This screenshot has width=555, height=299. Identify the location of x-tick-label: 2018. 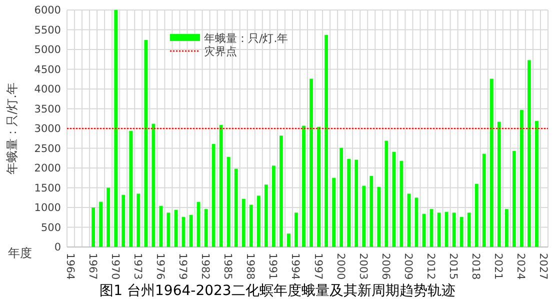
(476, 266).